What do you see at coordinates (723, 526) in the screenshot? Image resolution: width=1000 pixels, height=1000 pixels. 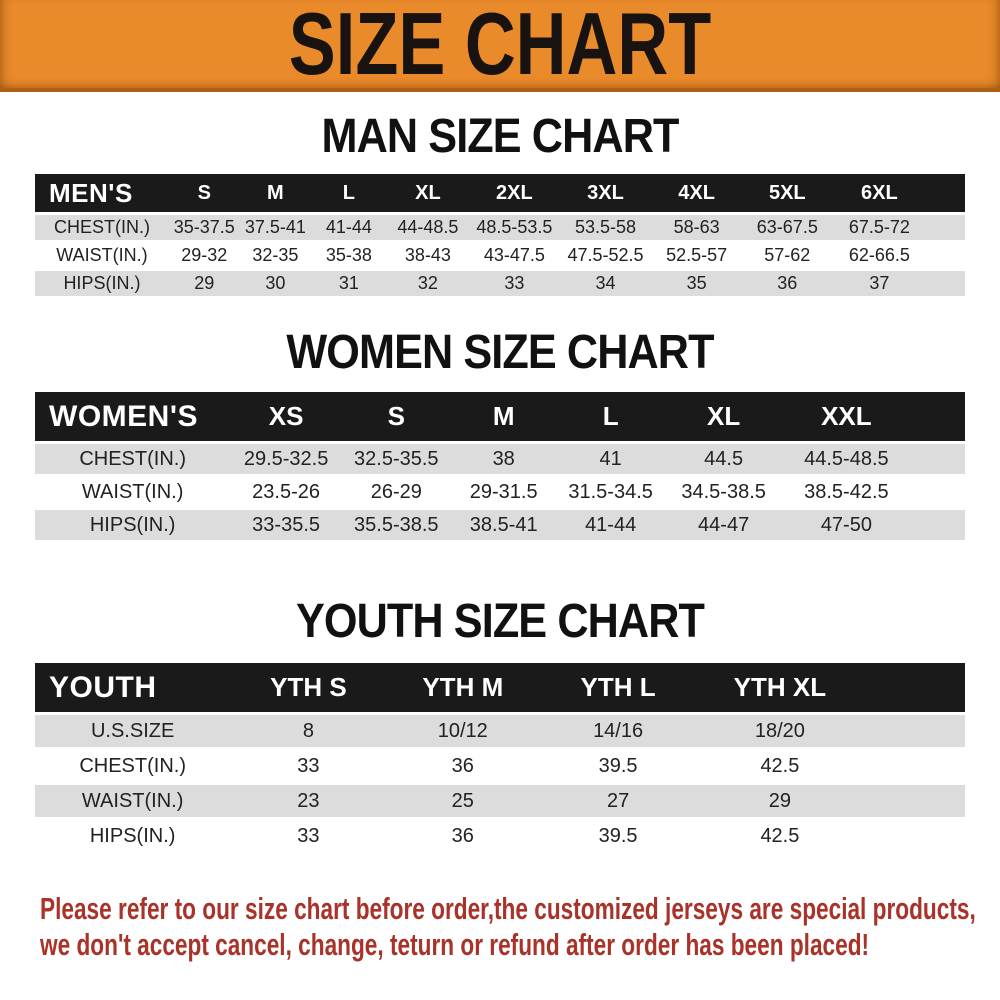 I see `size-value-cell: 44-47` at bounding box center [723, 526].